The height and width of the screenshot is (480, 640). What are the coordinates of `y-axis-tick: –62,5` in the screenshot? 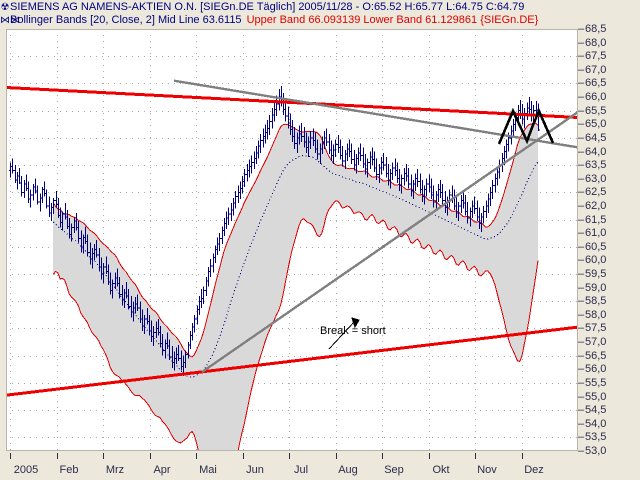 It's located at (592, 192).